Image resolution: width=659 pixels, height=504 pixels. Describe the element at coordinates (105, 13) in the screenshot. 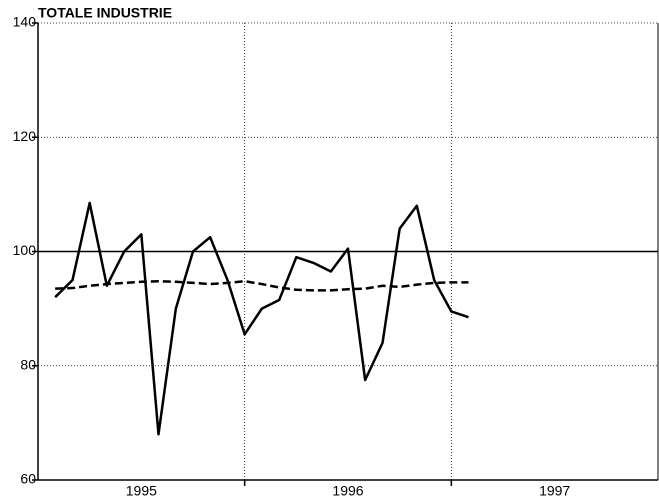

I see `chart-title: TOTALE INDUSTRIE` at that location.